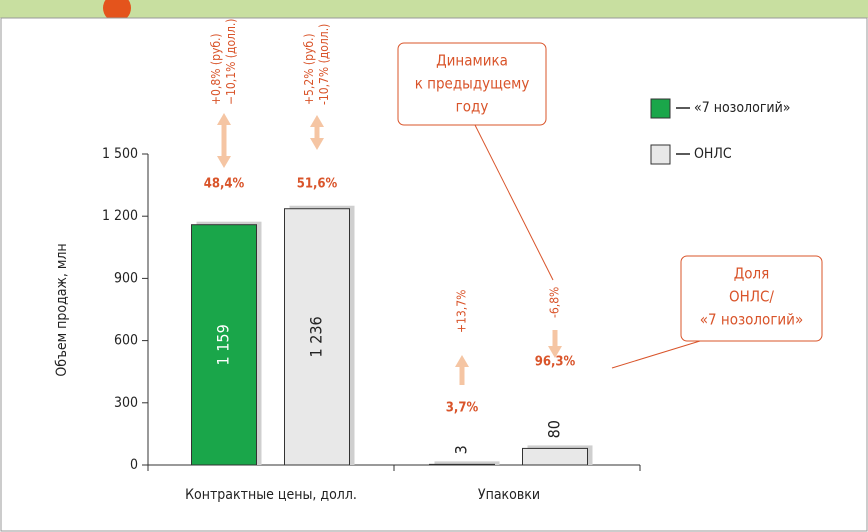 The image size is (868, 532). What do you see at coordinates (554, 429) in the screenshot?
I see `value-label: 80` at bounding box center [554, 429].